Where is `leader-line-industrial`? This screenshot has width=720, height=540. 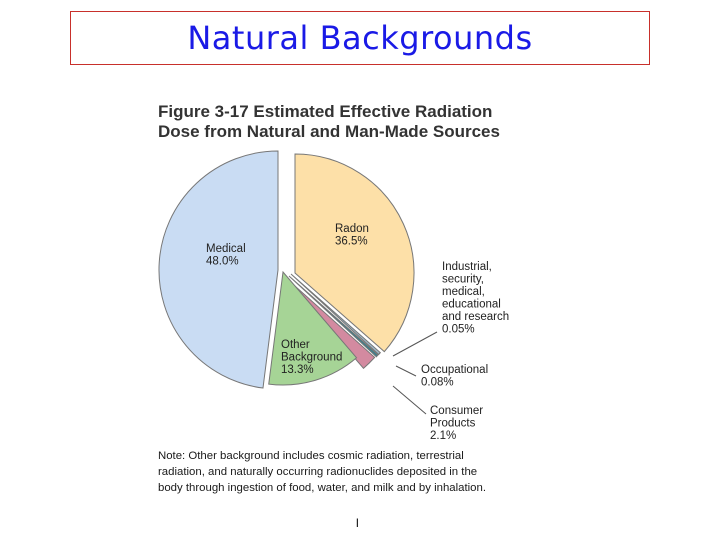
leader-line-industrial is located at coordinates (415, 344).